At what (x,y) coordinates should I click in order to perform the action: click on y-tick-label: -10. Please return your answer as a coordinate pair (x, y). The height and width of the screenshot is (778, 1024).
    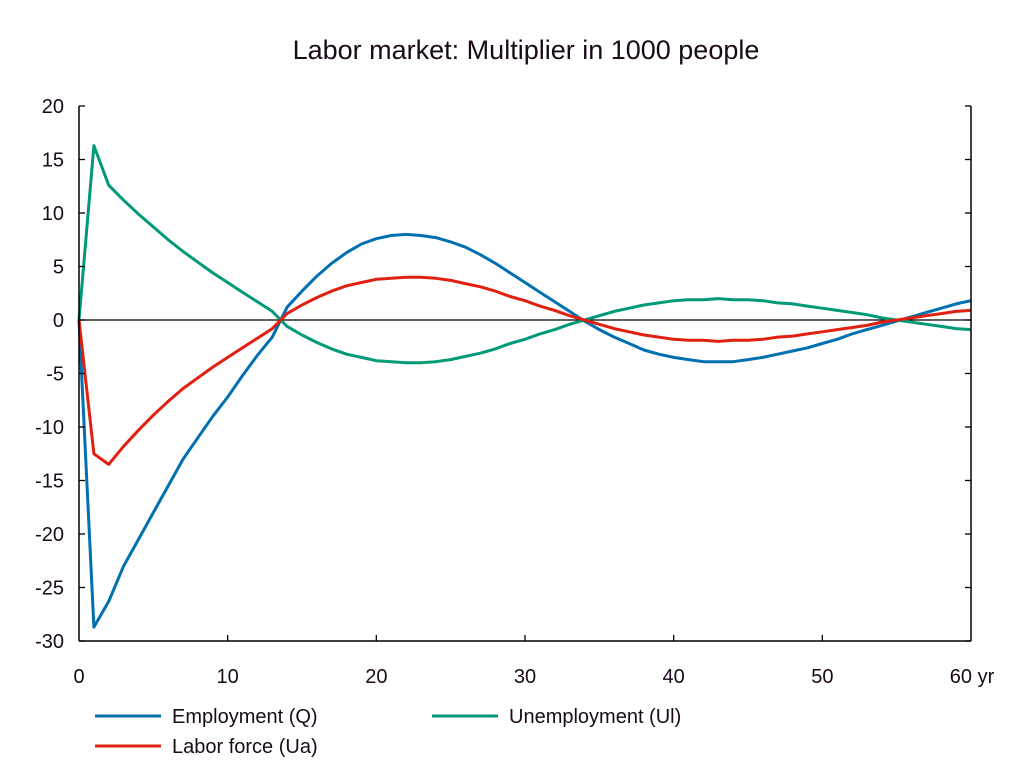
    Looking at the image, I should click on (49, 428).